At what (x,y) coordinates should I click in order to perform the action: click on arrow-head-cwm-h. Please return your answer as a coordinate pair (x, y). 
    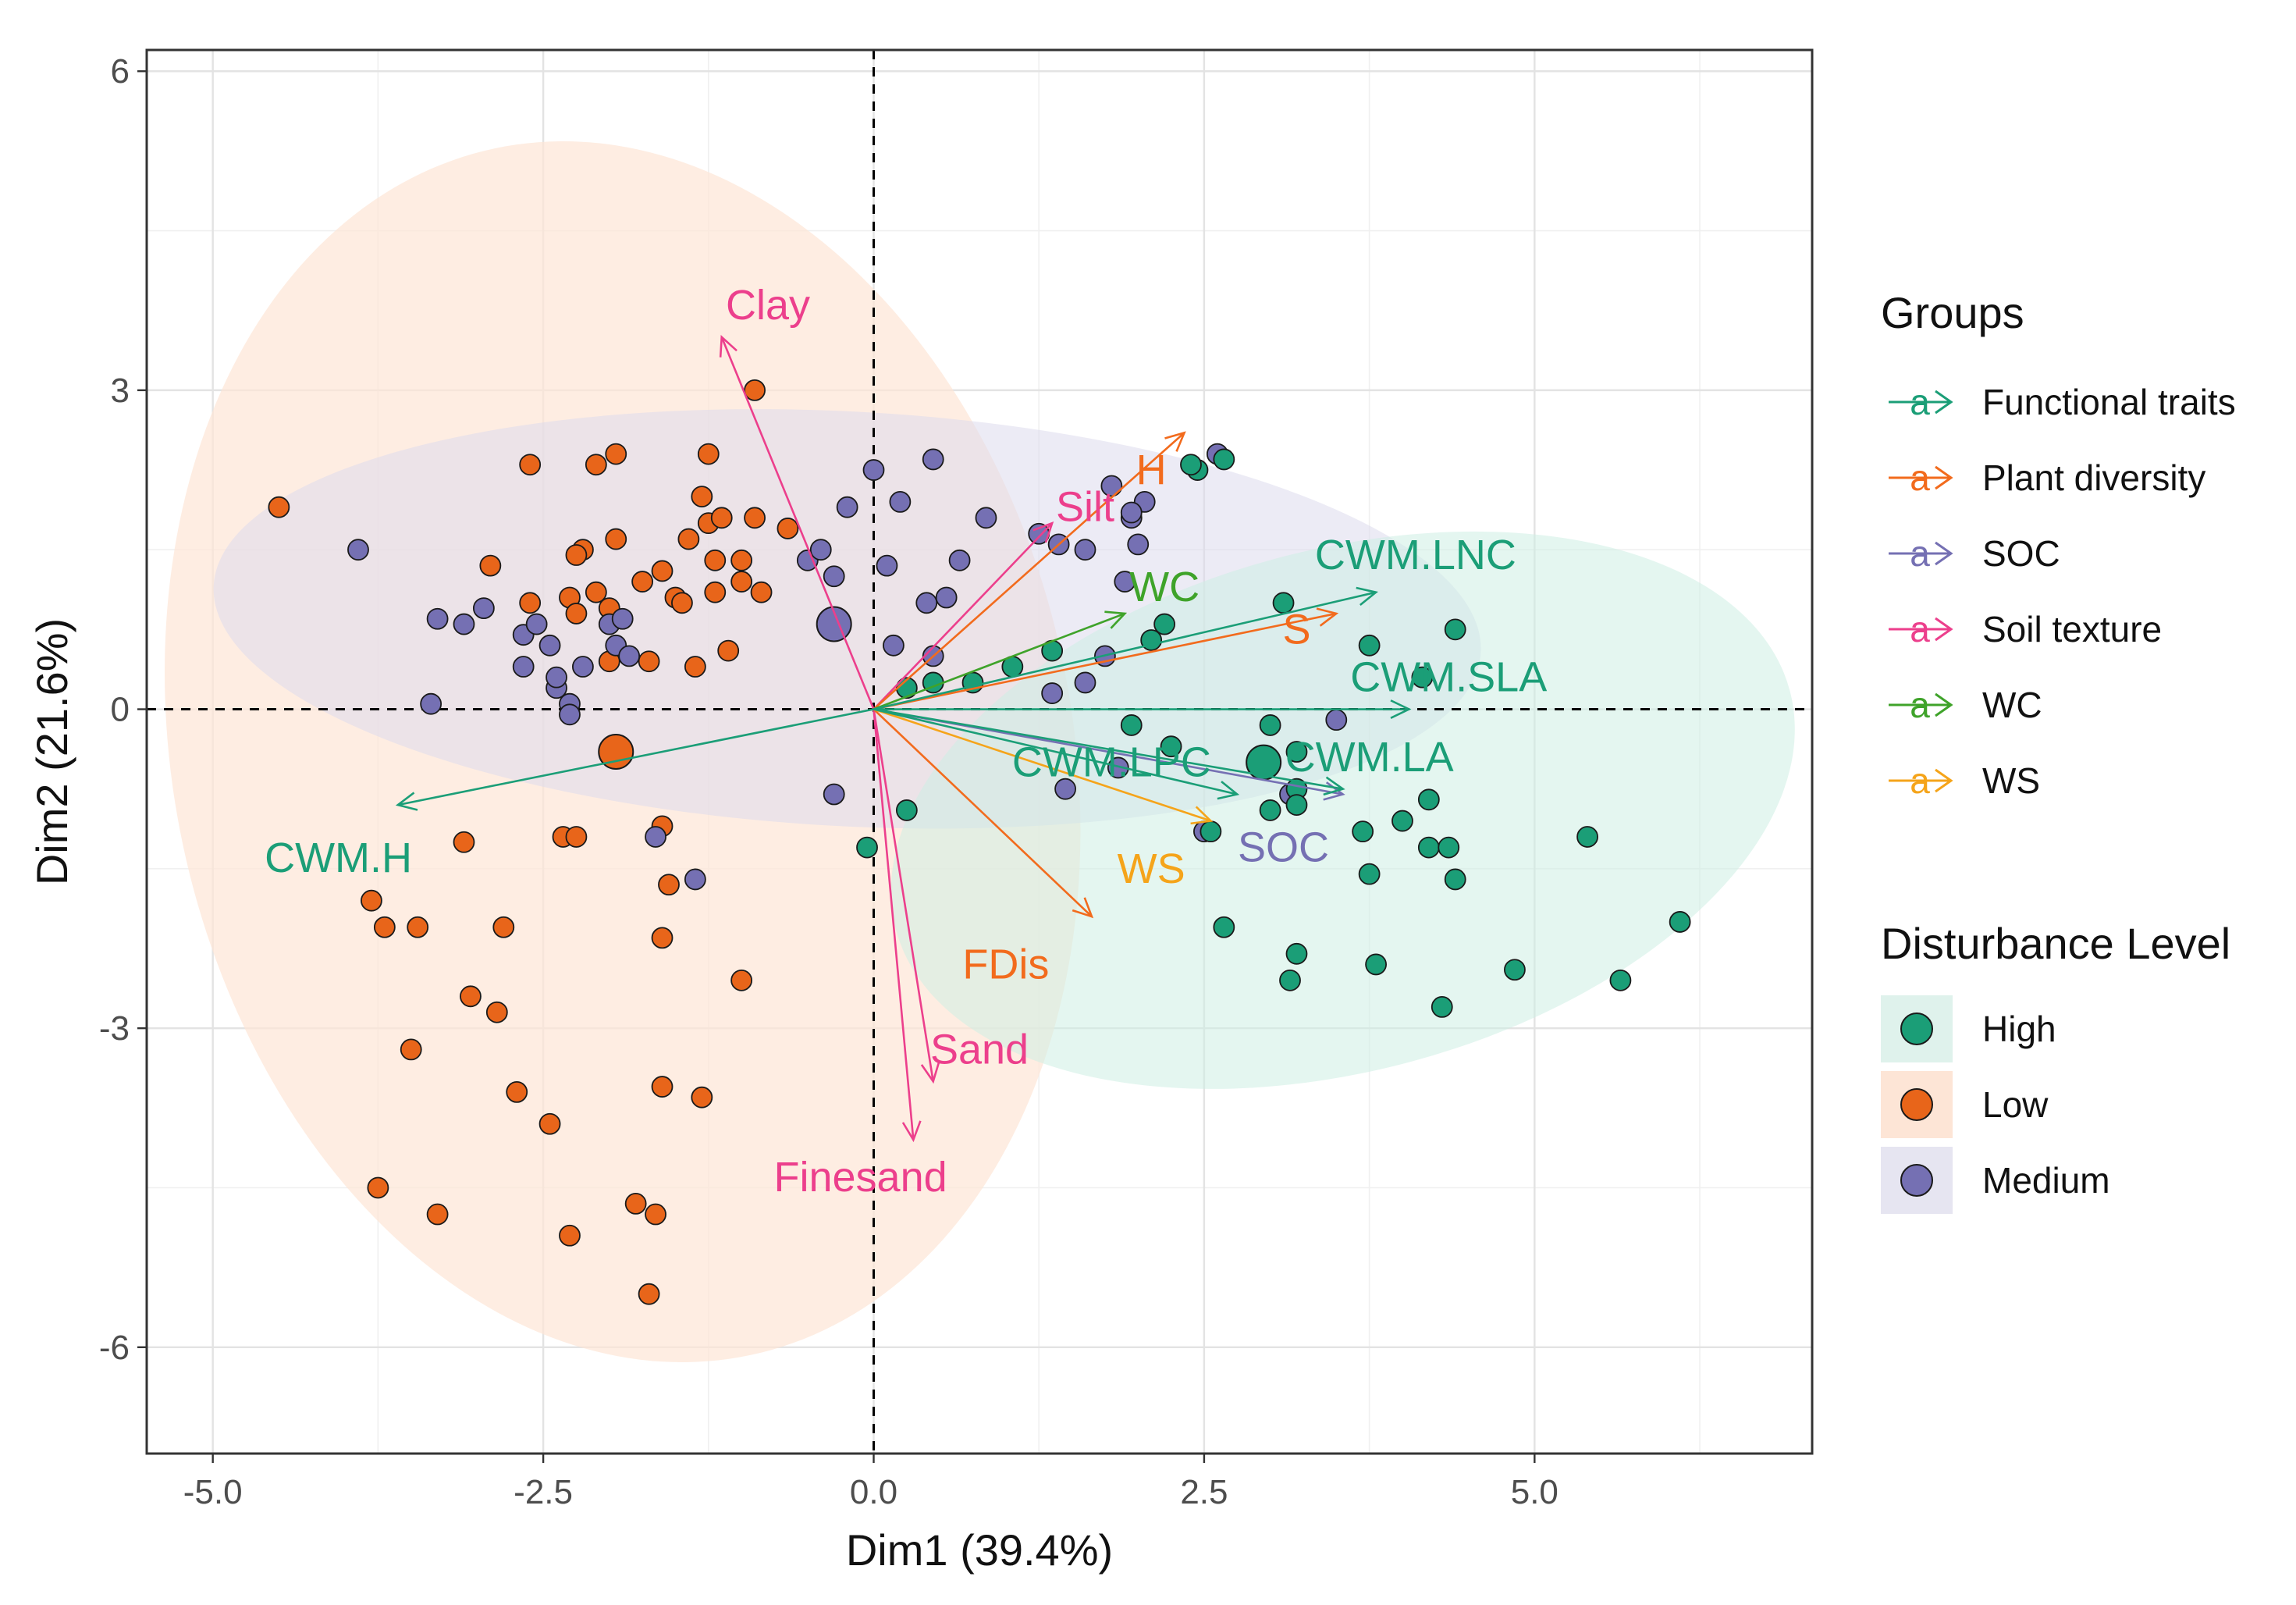
    Looking at the image, I should click on (407, 801).